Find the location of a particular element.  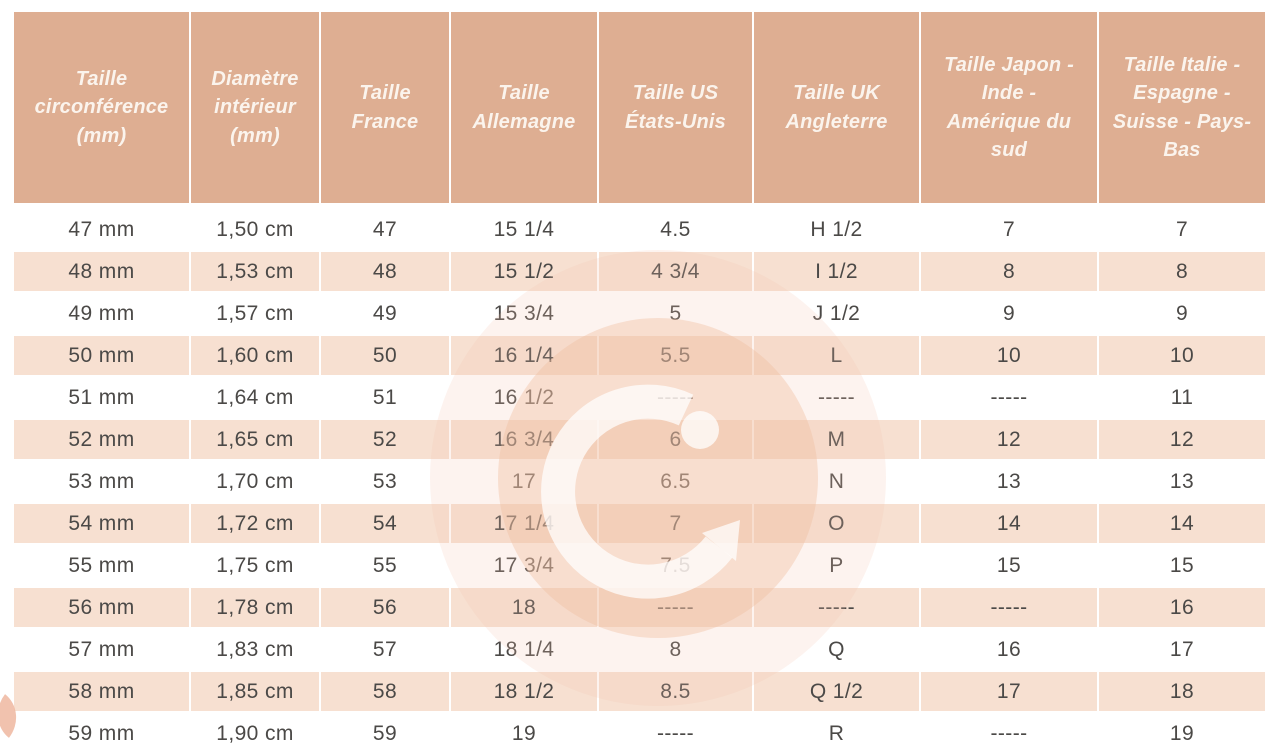

column-header: Taille Japon - Inde - Amérique du sud is located at coordinates (1009, 109).